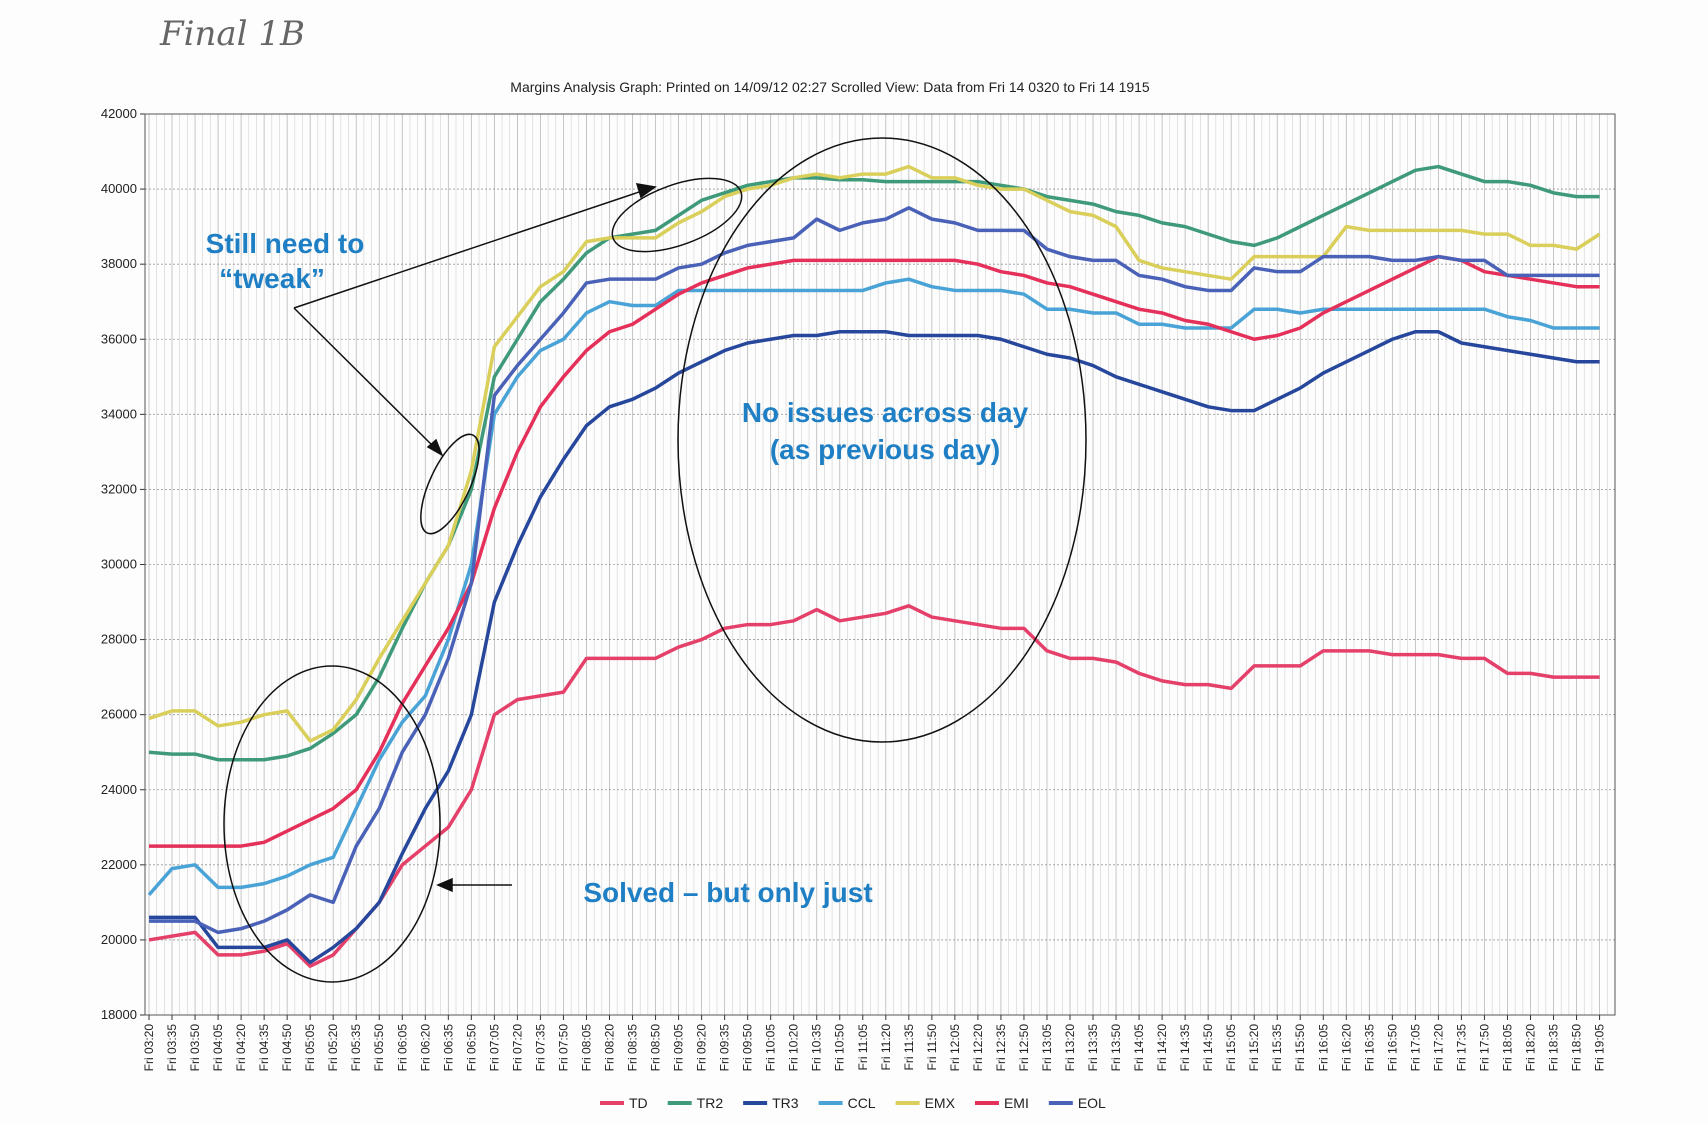 The height and width of the screenshot is (1123, 1708). What do you see at coordinates (679, 1048) in the screenshot?
I see `x-tick-label: Fri 09:05` at bounding box center [679, 1048].